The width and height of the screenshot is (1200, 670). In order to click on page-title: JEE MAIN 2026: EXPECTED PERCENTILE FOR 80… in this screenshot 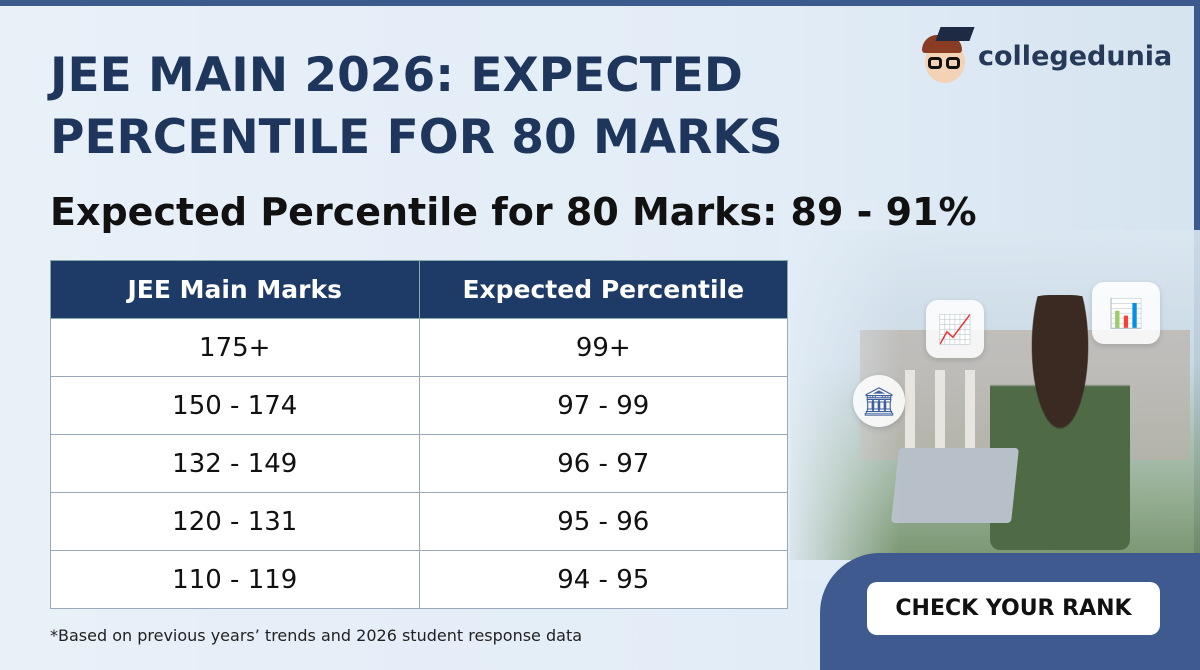, I will do `click(416, 106)`.